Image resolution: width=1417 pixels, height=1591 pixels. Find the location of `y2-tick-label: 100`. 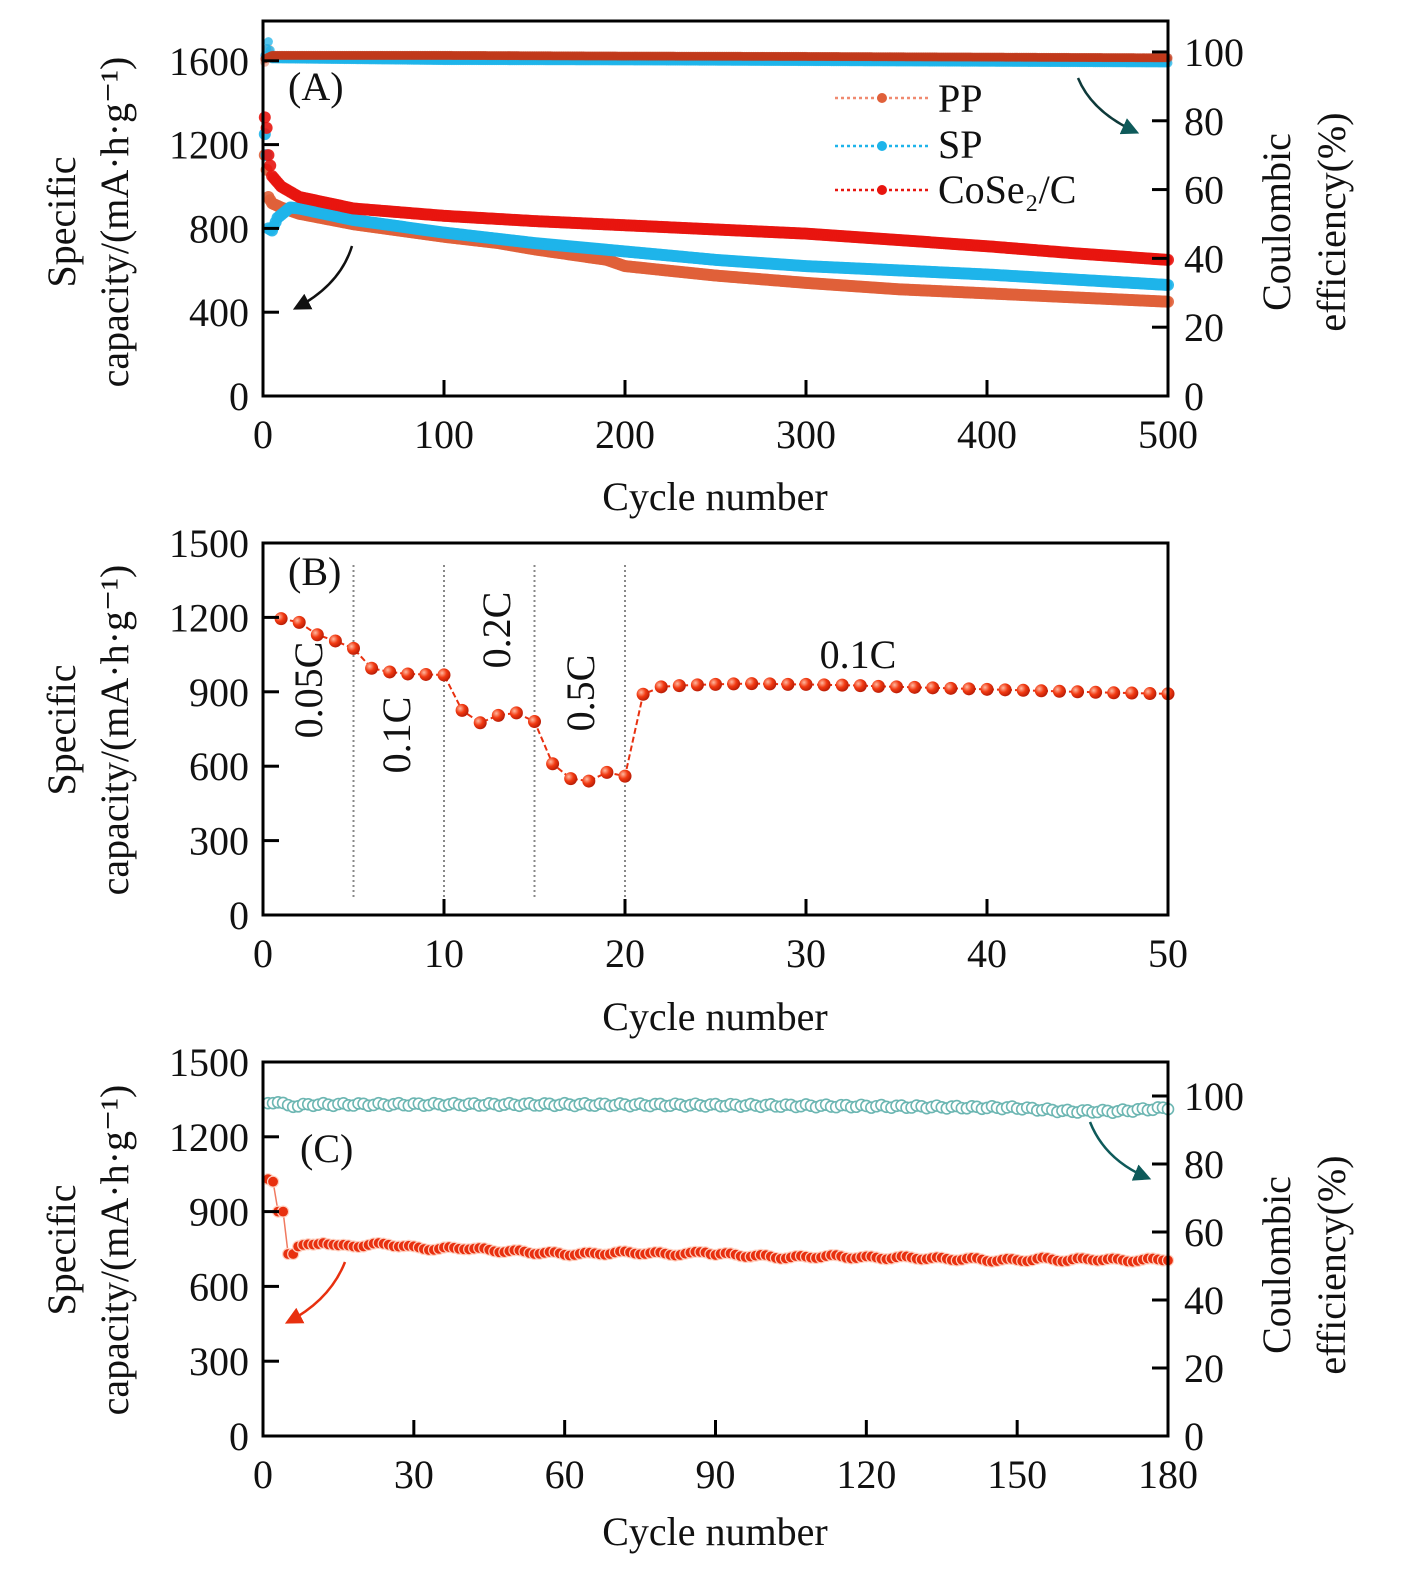

y2-tick-label: 100 is located at coordinates (1214, 1096).